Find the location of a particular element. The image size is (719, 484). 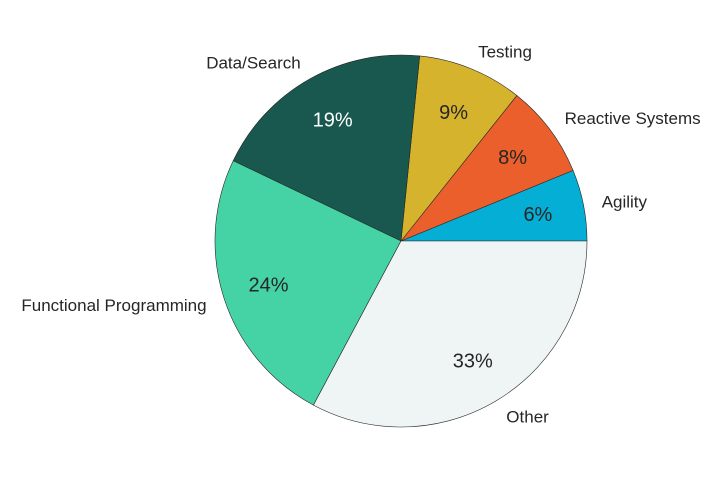

category-label-testing: Testing is located at coordinates (505, 52).